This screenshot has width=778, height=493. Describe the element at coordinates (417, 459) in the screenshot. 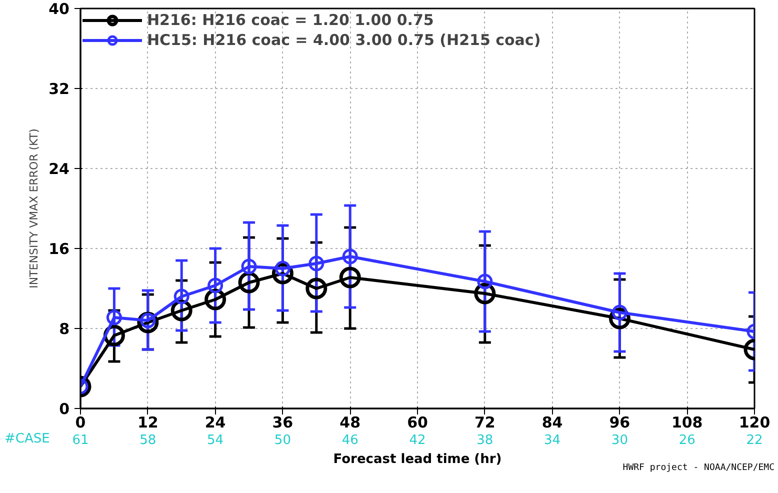

I see `x-axis-title: Forecast lead time (hr)` at that location.